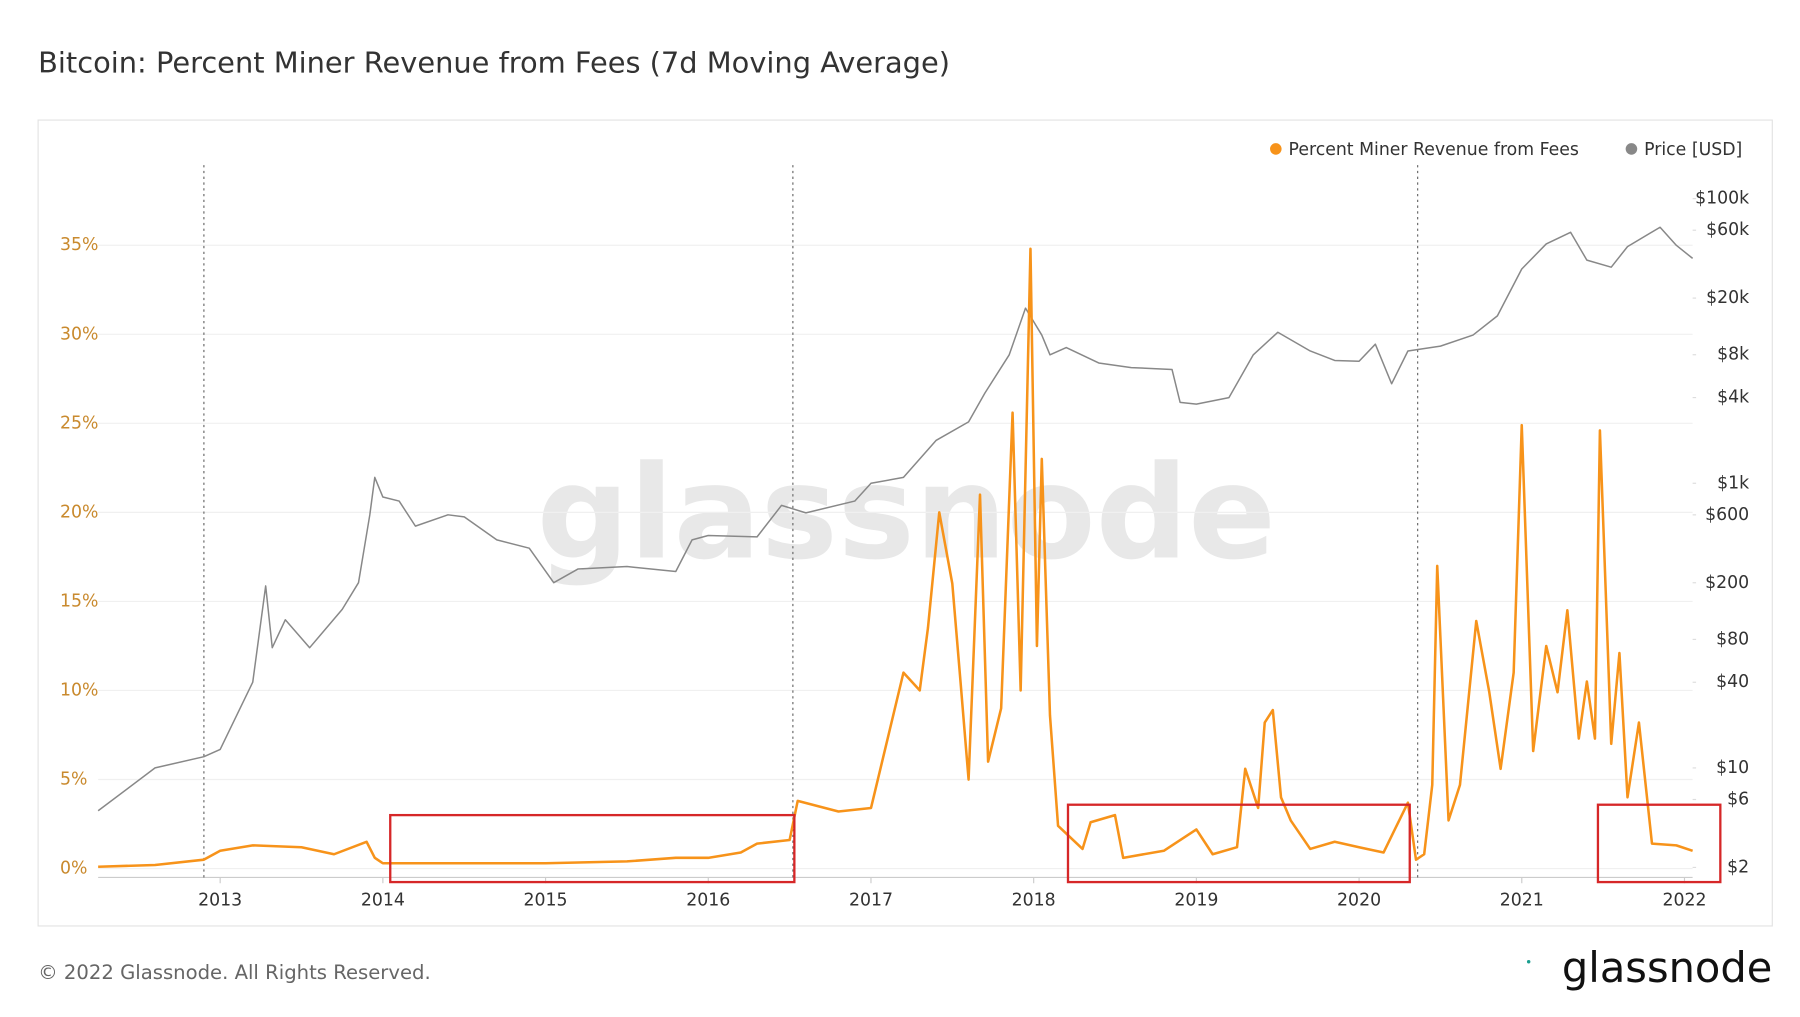 The height and width of the screenshot is (1017, 1800). I want to click on y-tick-label: 15%, so click(79, 601).